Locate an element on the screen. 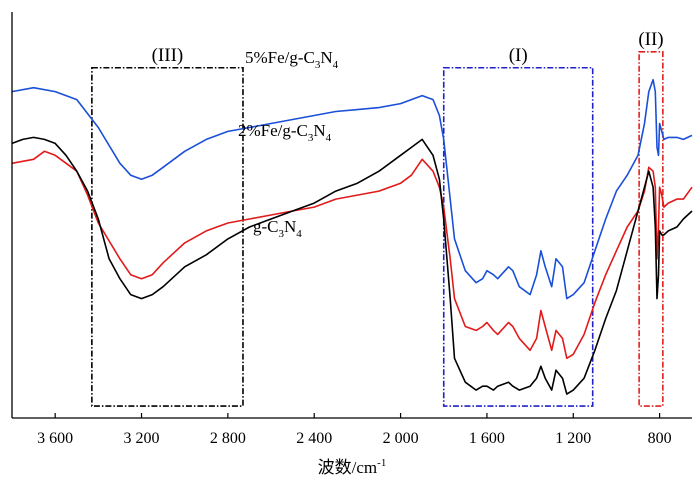 The height and width of the screenshot is (481, 700). series-label: g-C3N4 is located at coordinates (277, 228).